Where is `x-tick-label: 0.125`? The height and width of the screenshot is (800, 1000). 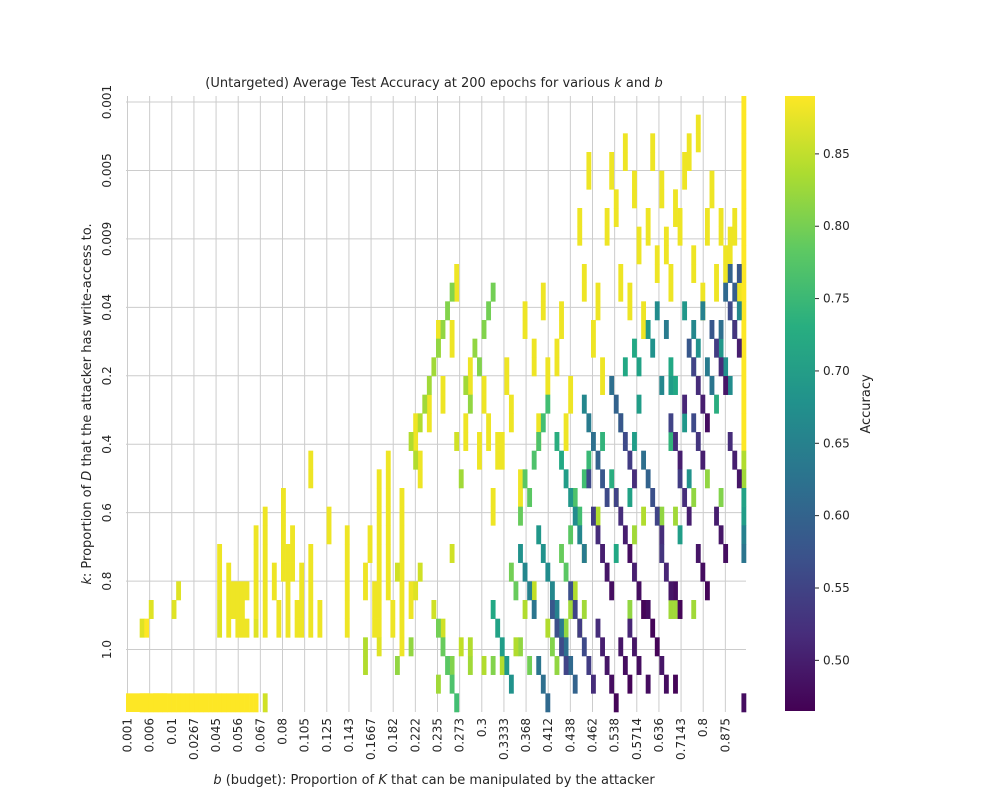 x-tick-label: 0.125 is located at coordinates (327, 735).